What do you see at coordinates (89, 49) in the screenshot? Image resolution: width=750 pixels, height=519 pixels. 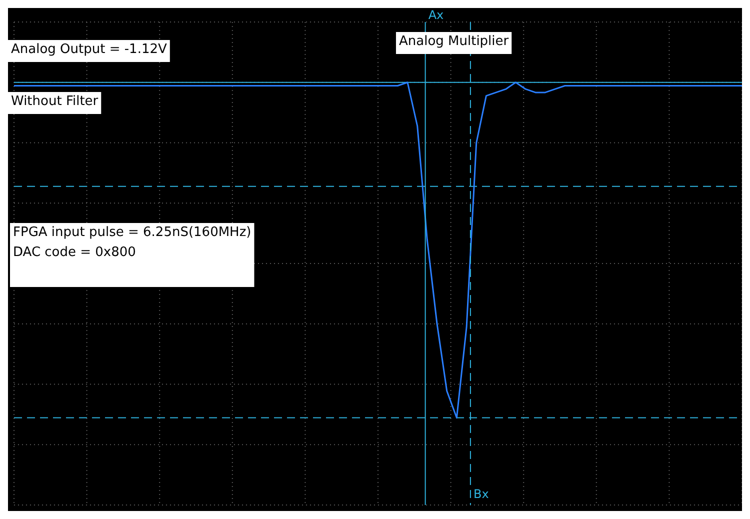 I see `text: Analog Output = -1.12V` at bounding box center [89, 49].